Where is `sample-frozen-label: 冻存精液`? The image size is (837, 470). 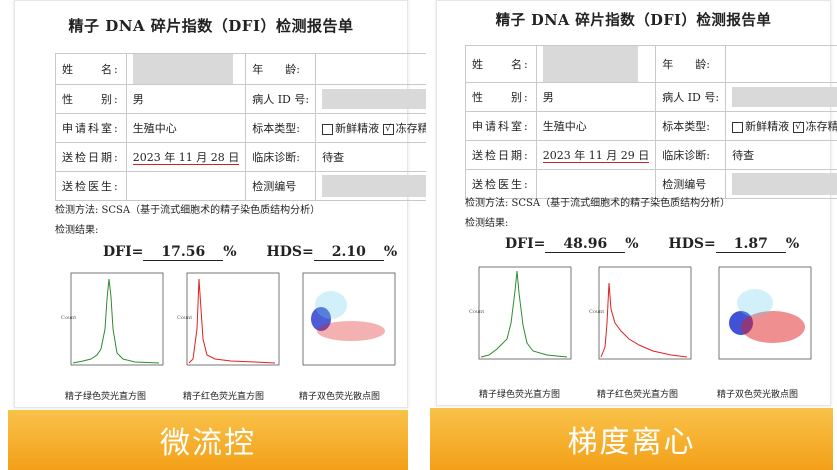
sample-frozen-label: 冻存精液 is located at coordinates (821, 126).